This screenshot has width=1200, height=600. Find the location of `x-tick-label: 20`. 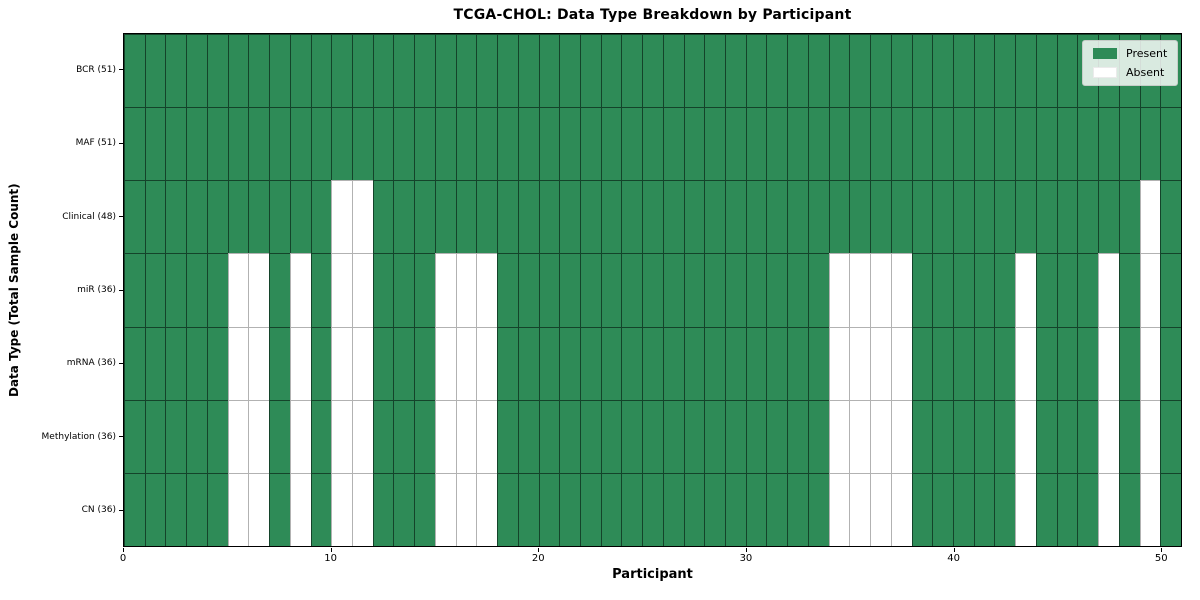

x-tick-label: 20 is located at coordinates (538, 558).